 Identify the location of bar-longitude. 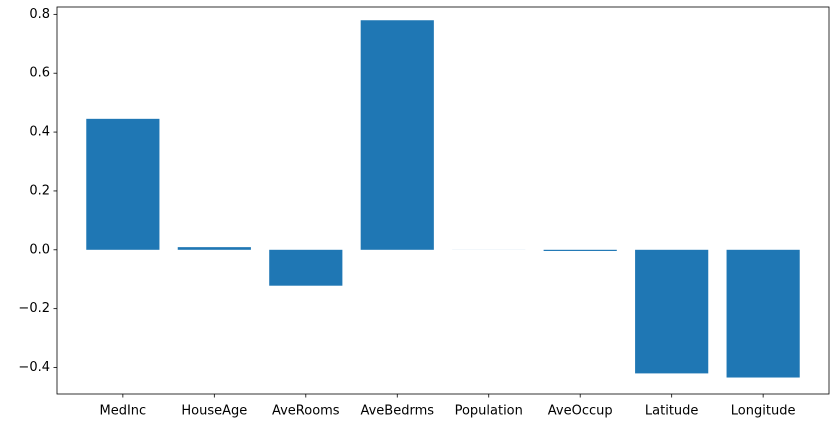
(763, 313).